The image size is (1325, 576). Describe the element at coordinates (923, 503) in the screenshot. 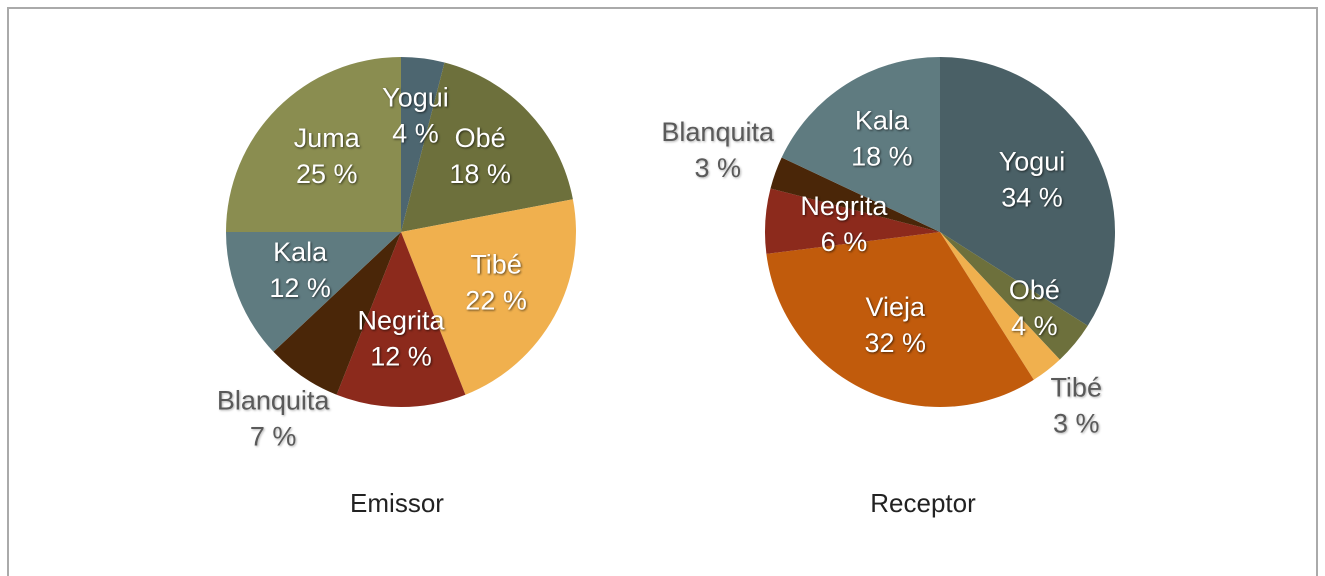

I see `chart-title: Receptor` at that location.